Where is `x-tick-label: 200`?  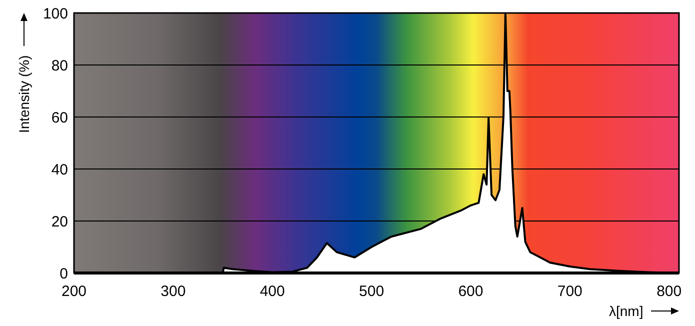
x-tick-label: 200 is located at coordinates (74, 291).